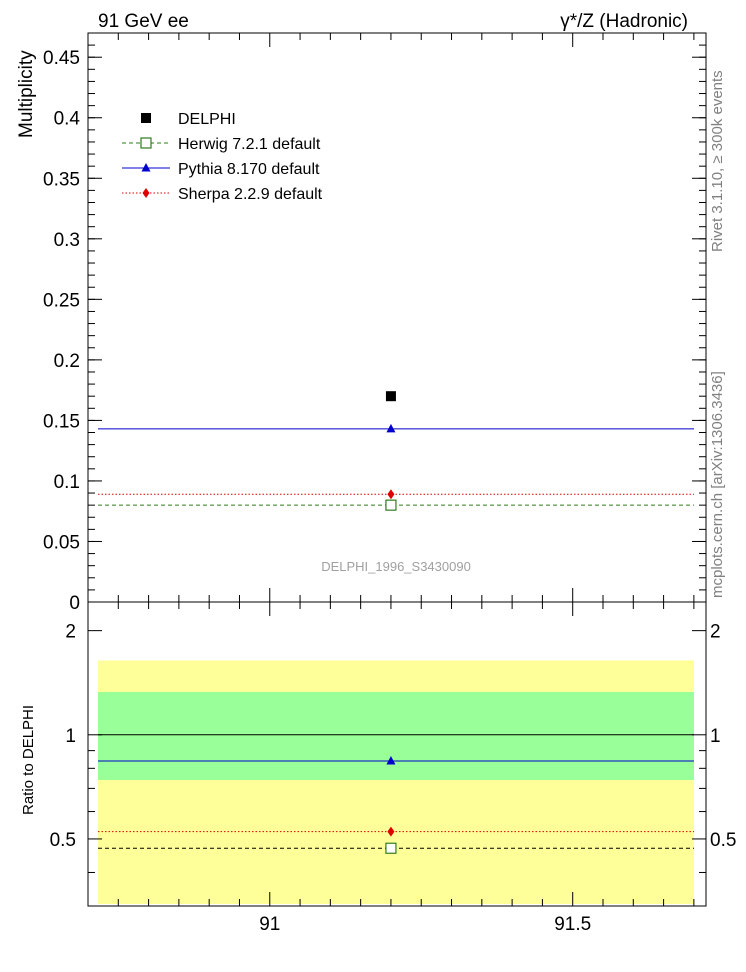  What do you see at coordinates (67, 240) in the screenshot?
I see `main-y-tick-label: 0.3` at bounding box center [67, 240].